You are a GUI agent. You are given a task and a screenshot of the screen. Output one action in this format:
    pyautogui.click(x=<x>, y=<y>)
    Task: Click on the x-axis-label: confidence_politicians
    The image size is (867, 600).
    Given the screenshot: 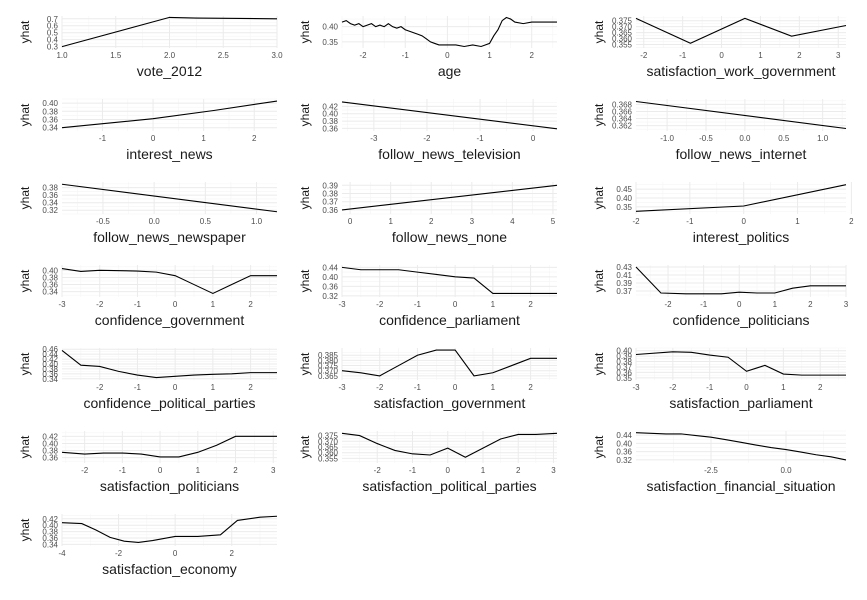 What is the action you would take?
    pyautogui.click(x=741, y=320)
    